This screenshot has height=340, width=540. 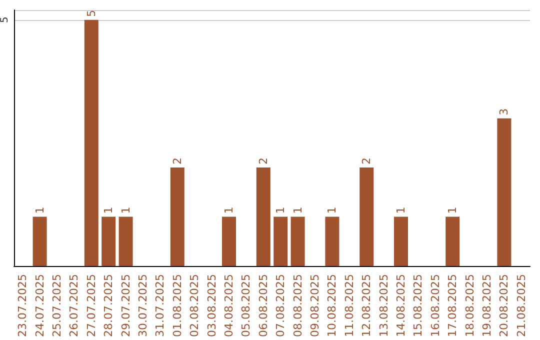 What do you see at coordinates (23, 306) in the screenshot?
I see `x-tick-label: 23.07.2025` at bounding box center [23, 306].